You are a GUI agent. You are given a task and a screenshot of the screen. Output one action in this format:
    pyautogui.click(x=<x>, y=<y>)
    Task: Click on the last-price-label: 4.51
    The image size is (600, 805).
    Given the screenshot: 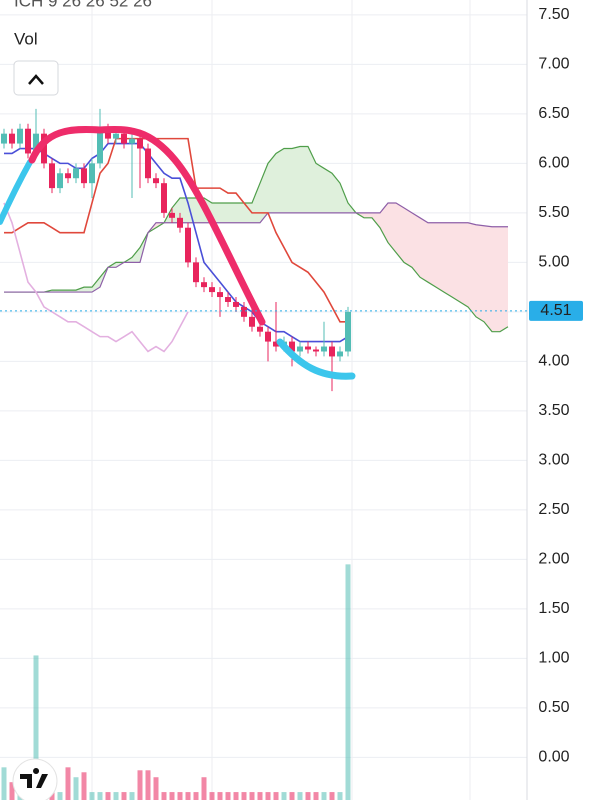 What is the action you would take?
    pyautogui.click(x=555, y=310)
    